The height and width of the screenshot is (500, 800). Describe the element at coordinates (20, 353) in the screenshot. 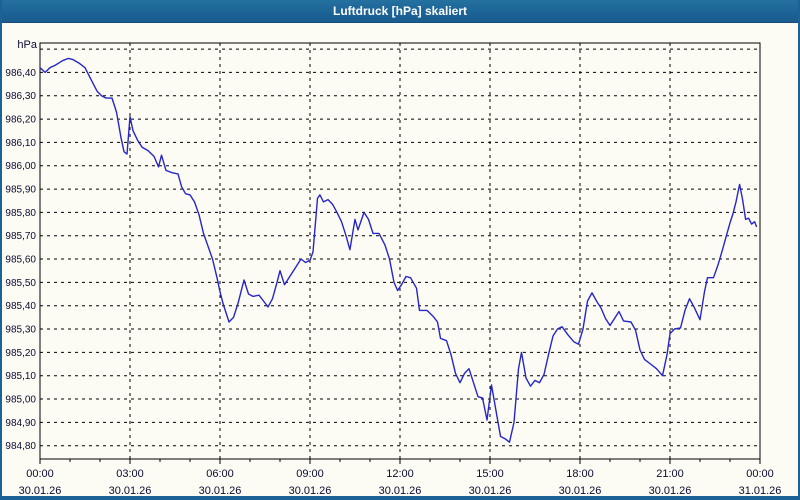

I see `y-tick-label: 985,20` at that location.